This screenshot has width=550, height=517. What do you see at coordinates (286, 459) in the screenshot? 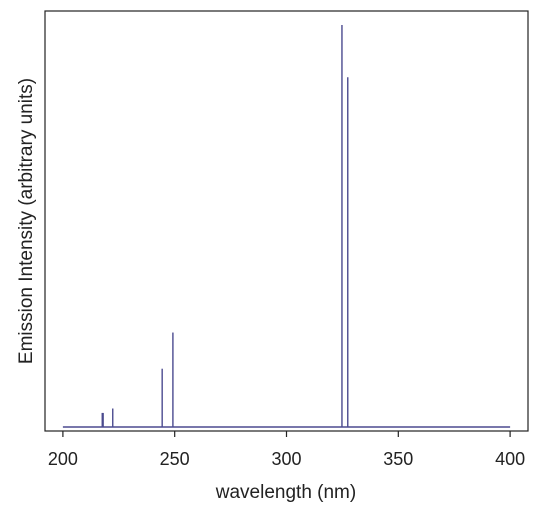
I see `x-tick-label: 300` at bounding box center [286, 459].